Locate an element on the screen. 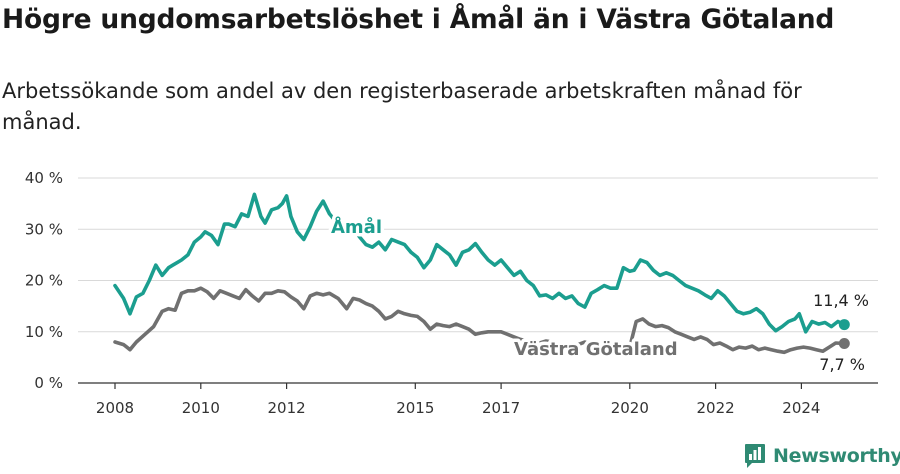  amal-series-label: Åmål is located at coordinates (356, 226).